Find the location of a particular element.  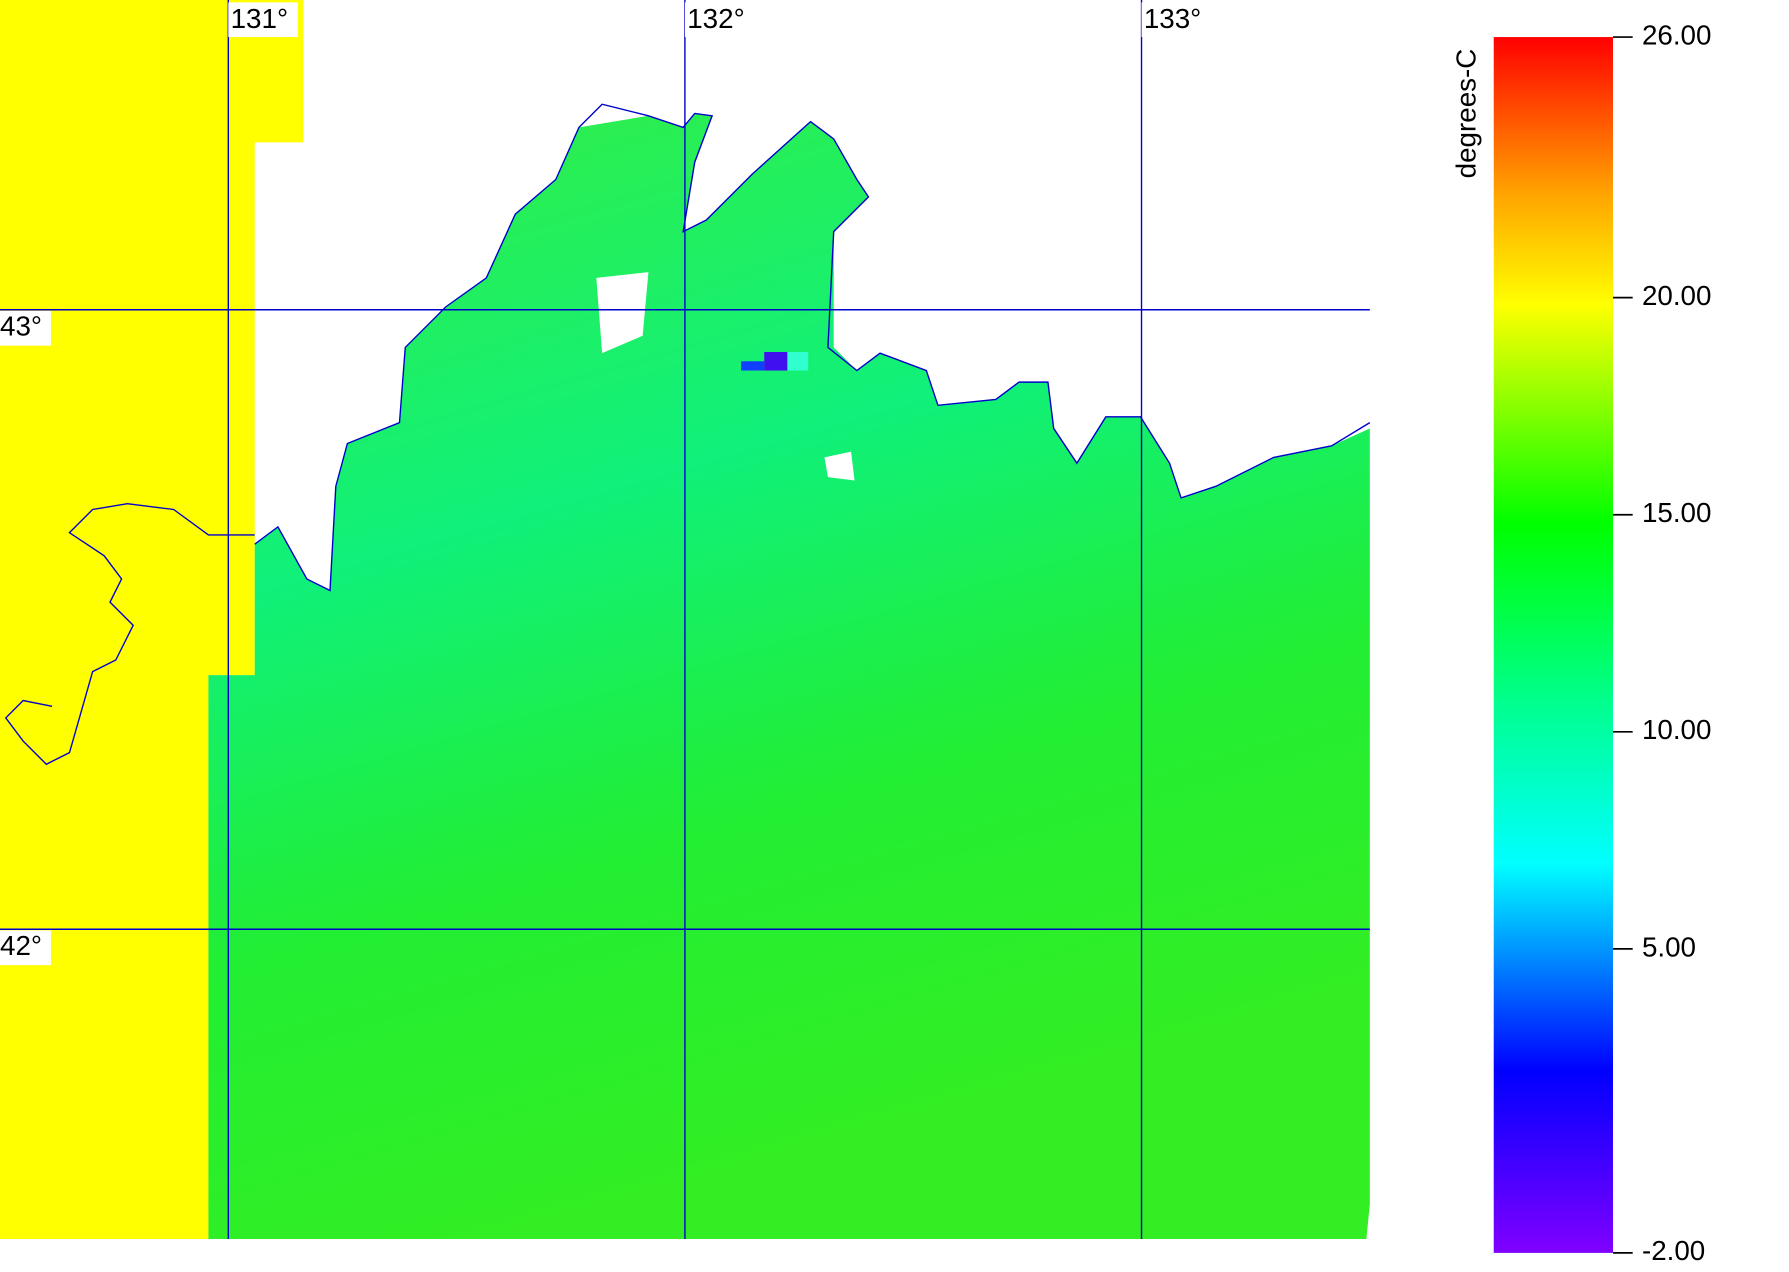

latitude-label: 42° is located at coordinates (21, 945).